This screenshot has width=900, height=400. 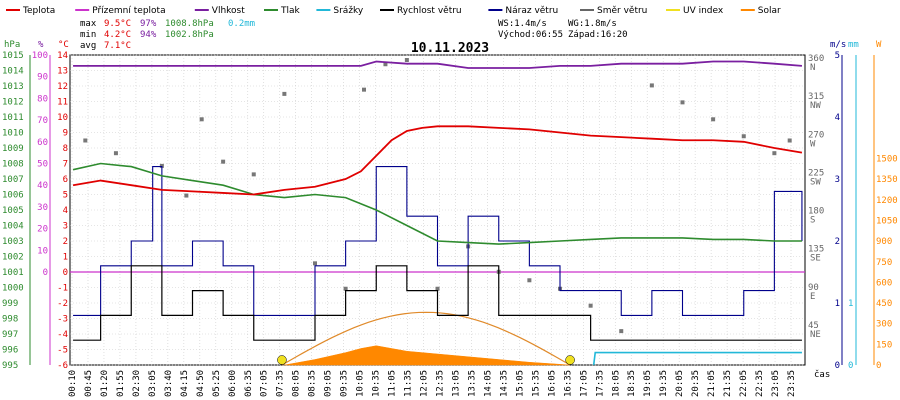 What do you see at coordinates (472, 383) in the screenshot?
I see `x-tick-label: 13:35` at bounding box center [472, 383].